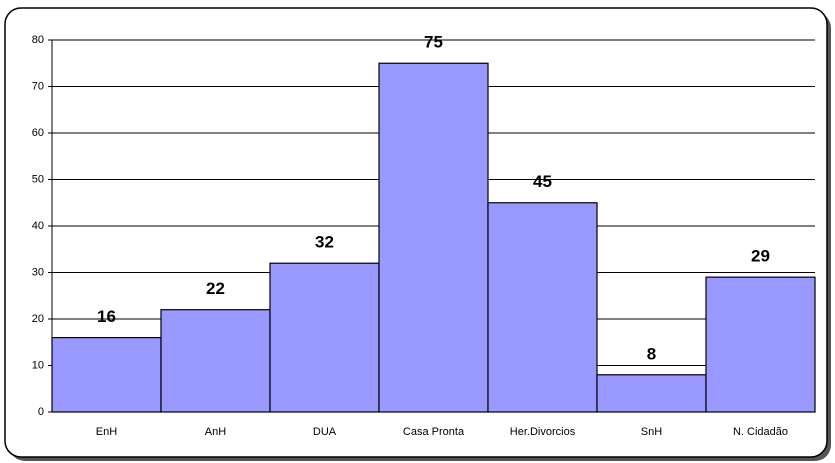 The height and width of the screenshot is (463, 835). Describe the element at coordinates (434, 432) in the screenshot. I see `x-tick-label: Casa Pronta` at that location.